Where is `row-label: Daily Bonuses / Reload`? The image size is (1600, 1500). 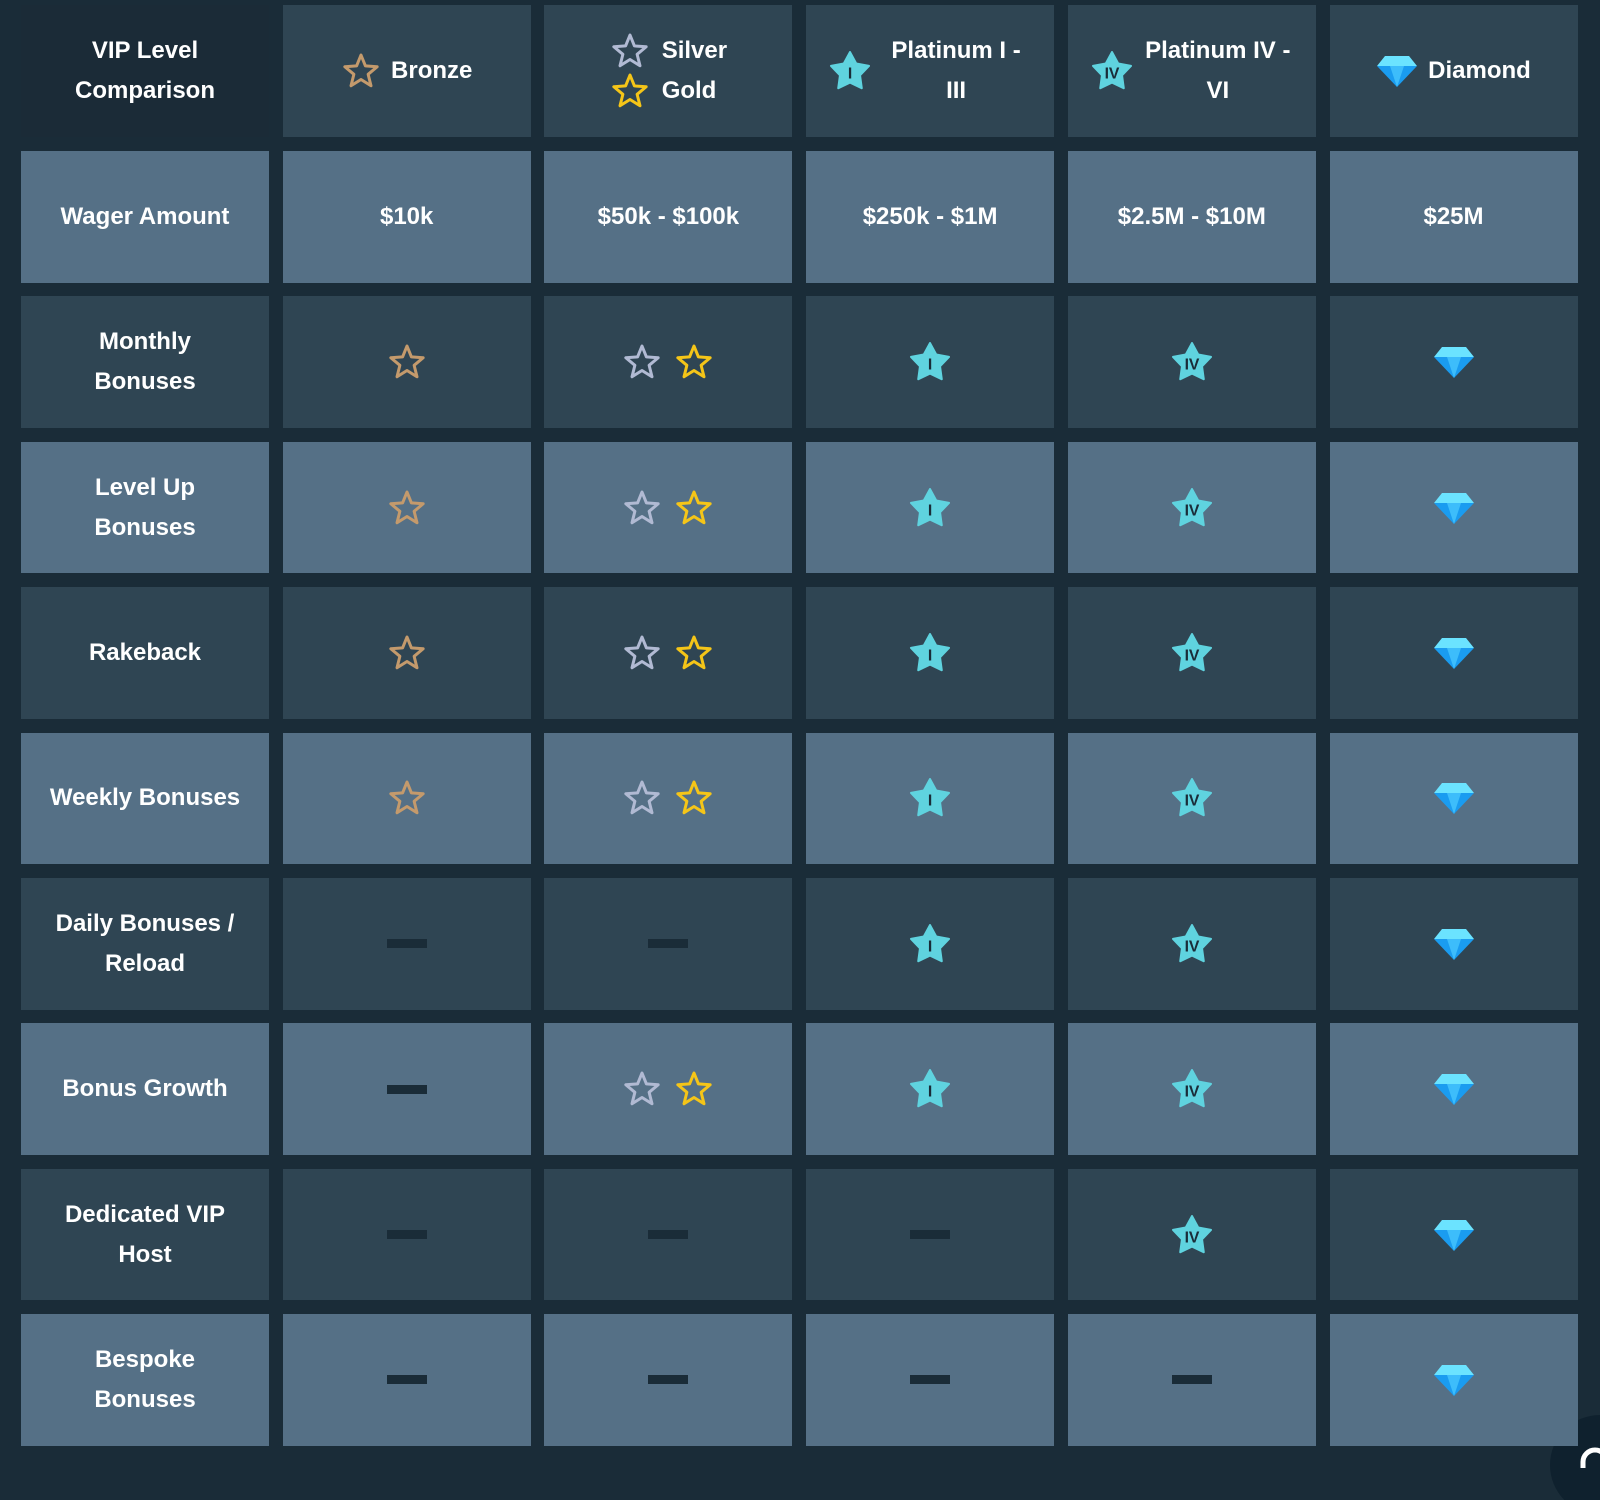
row-label: Daily Bonuses / Reload is located at coordinates (145, 943).